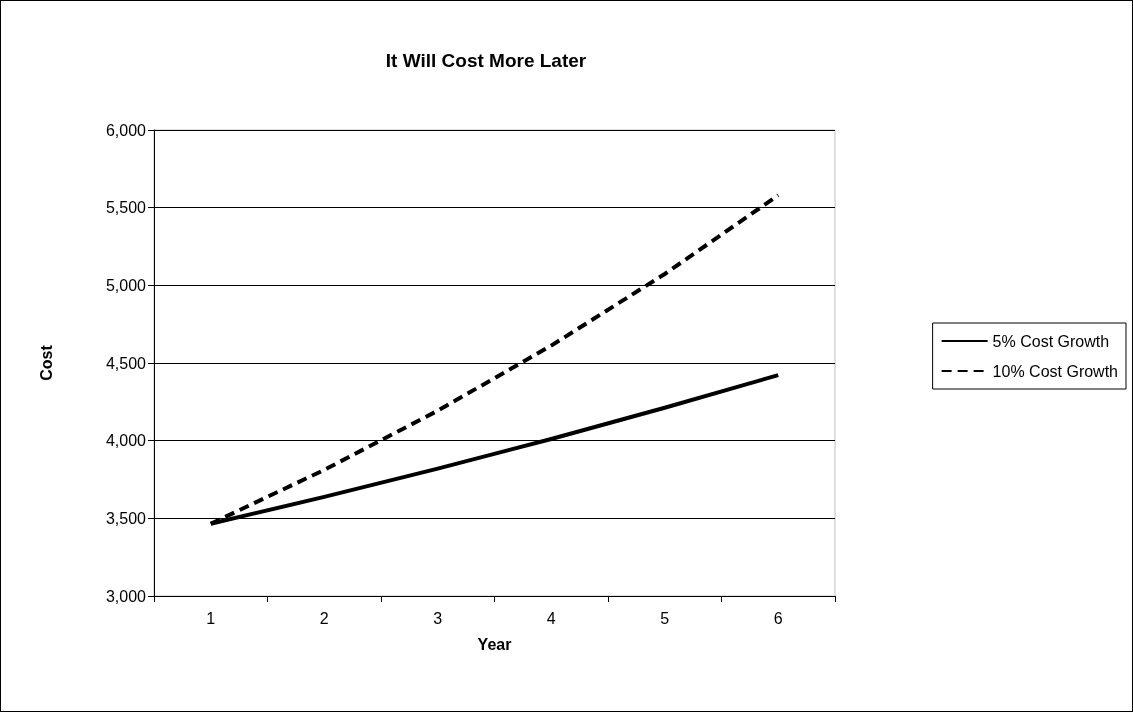 This screenshot has height=712, width=1133. What do you see at coordinates (324, 618) in the screenshot?
I see `x-tick-label: 2` at bounding box center [324, 618].